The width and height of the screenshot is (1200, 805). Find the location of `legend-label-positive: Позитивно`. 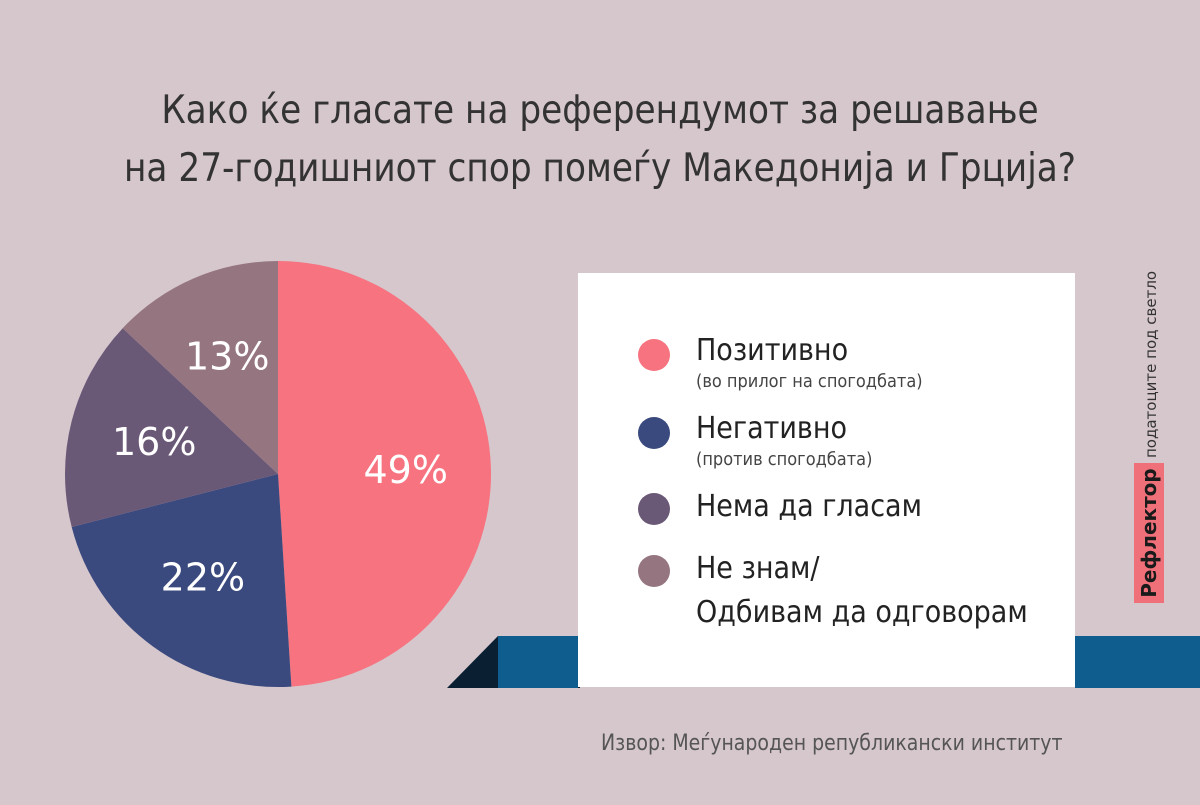

legend-label-positive: Позитивно is located at coordinates (772, 350).